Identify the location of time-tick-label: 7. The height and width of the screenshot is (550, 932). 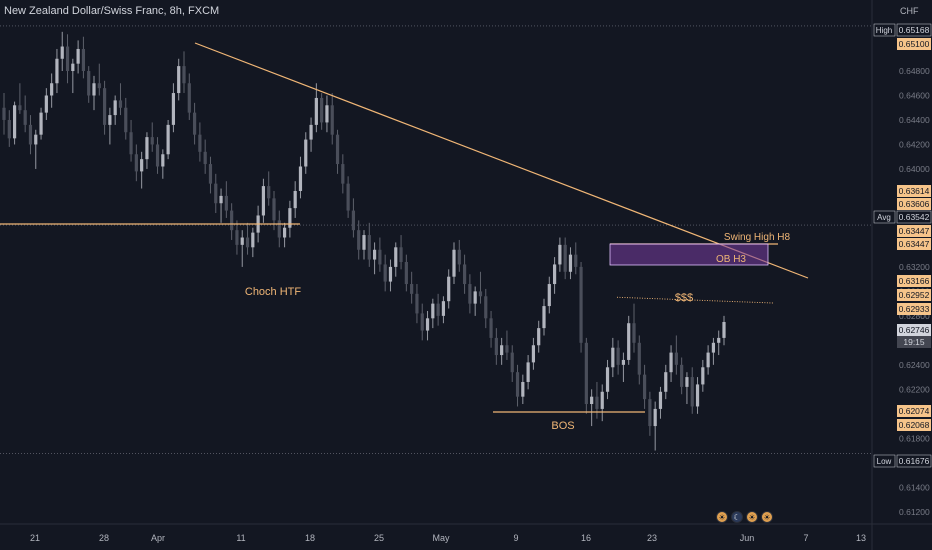
(805, 538).